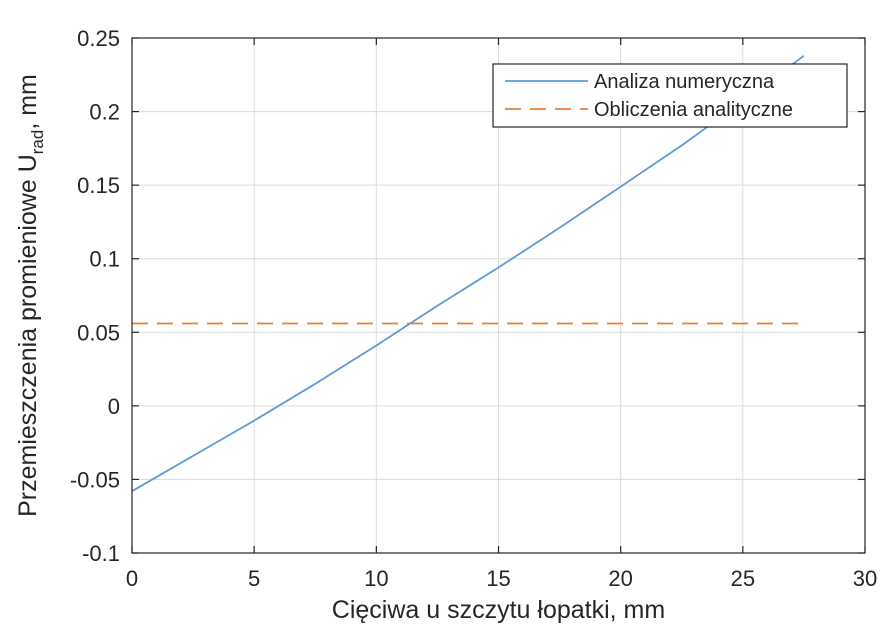  Describe the element at coordinates (684, 82) in the screenshot. I see `legend-label: Analiza numeryczna` at that location.